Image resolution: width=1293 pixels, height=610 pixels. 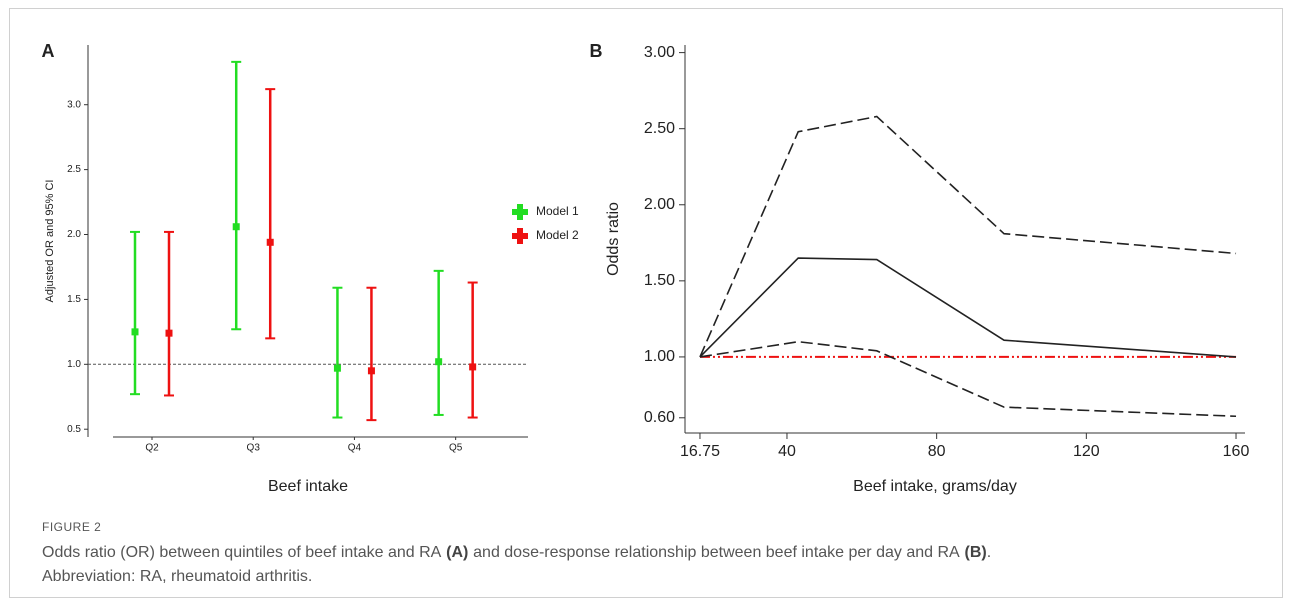 I want to click on x-tick-label: Q2, so click(x=152, y=448).